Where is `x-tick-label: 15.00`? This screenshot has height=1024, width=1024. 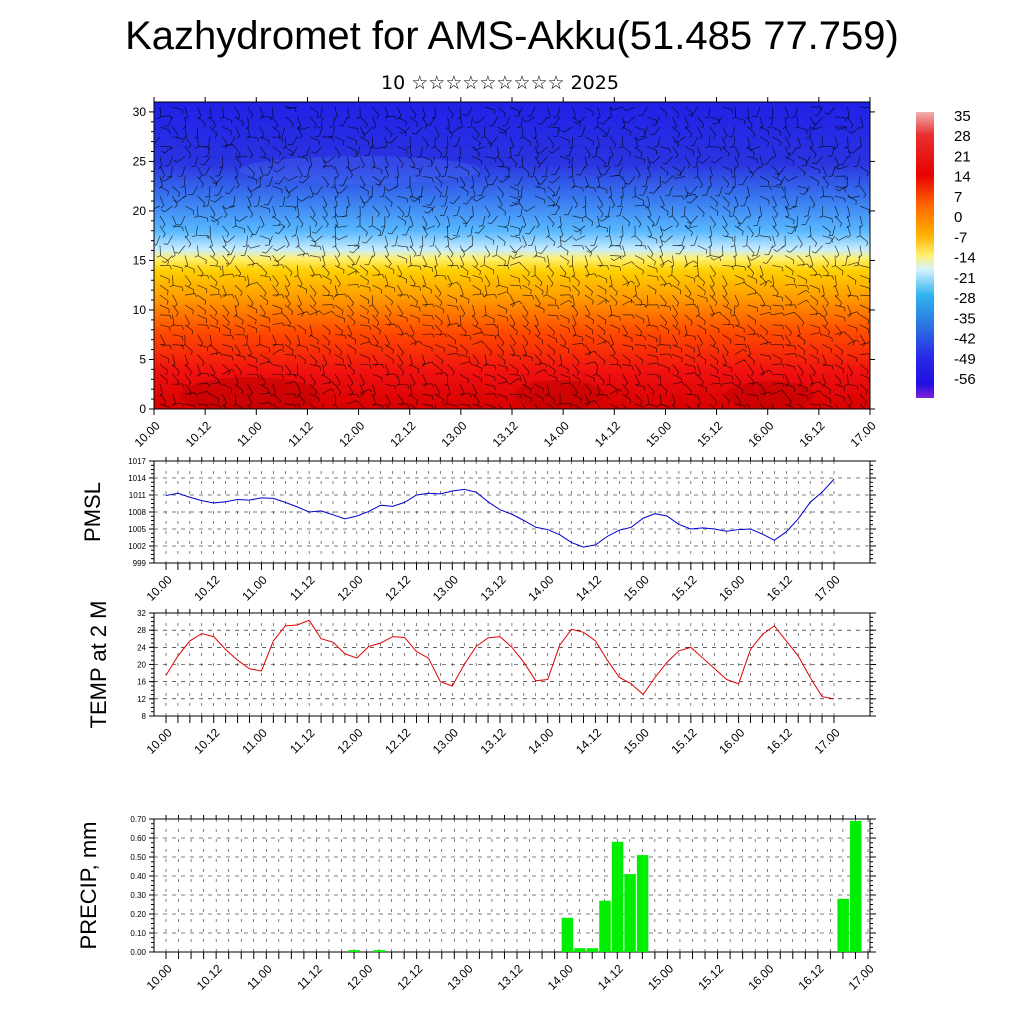 x-tick-label: 15.00 is located at coordinates (658, 433).